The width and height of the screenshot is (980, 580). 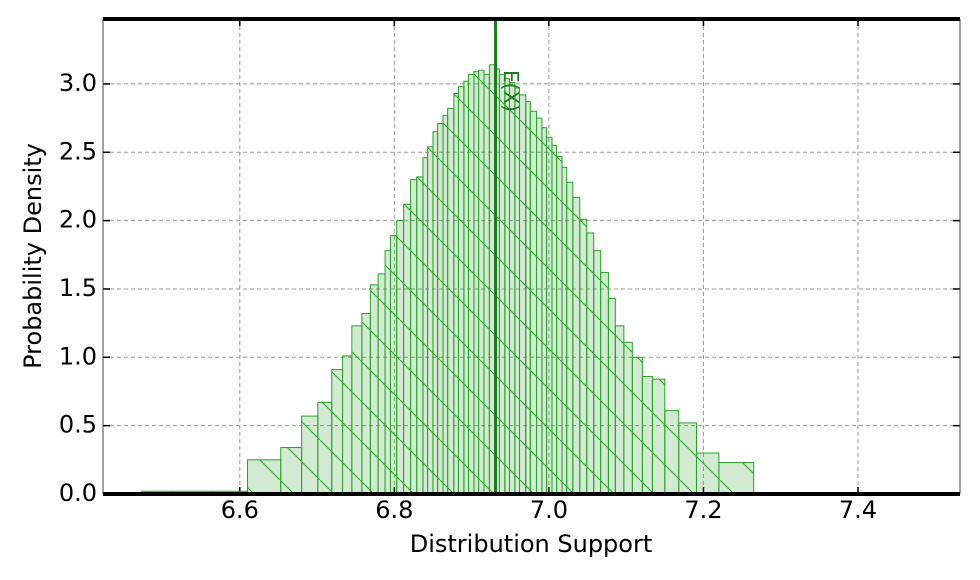 What do you see at coordinates (78, 288) in the screenshot?
I see `y-tick-label: 1.5` at bounding box center [78, 288].